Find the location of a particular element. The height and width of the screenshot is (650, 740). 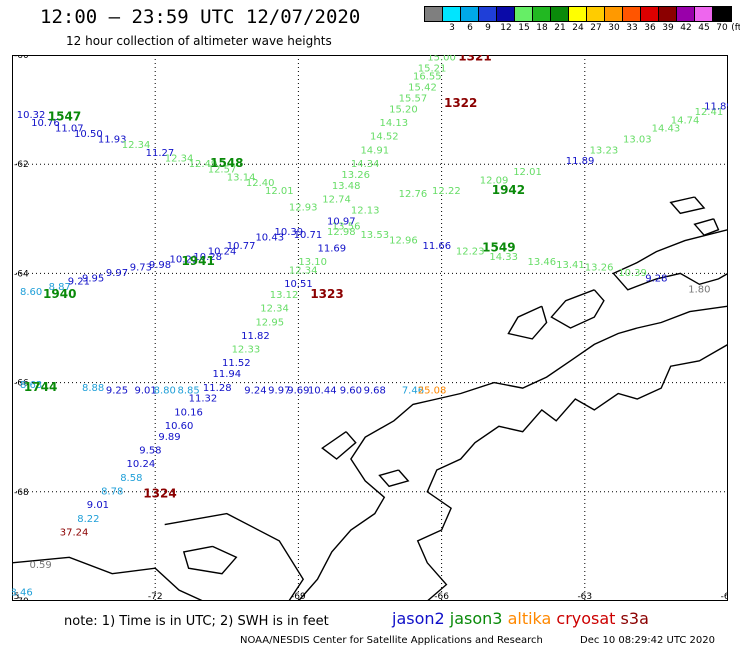

wave-height-label: 1.80 is located at coordinates (699, 290).